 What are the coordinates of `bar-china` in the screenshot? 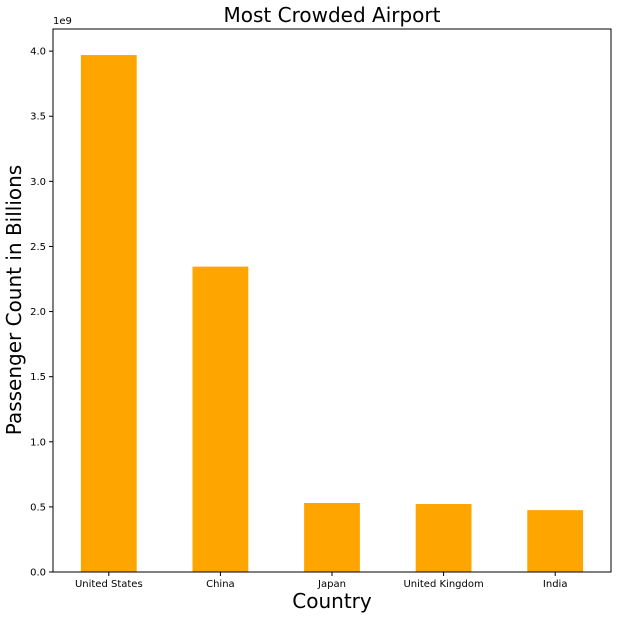 It's located at (220, 419).